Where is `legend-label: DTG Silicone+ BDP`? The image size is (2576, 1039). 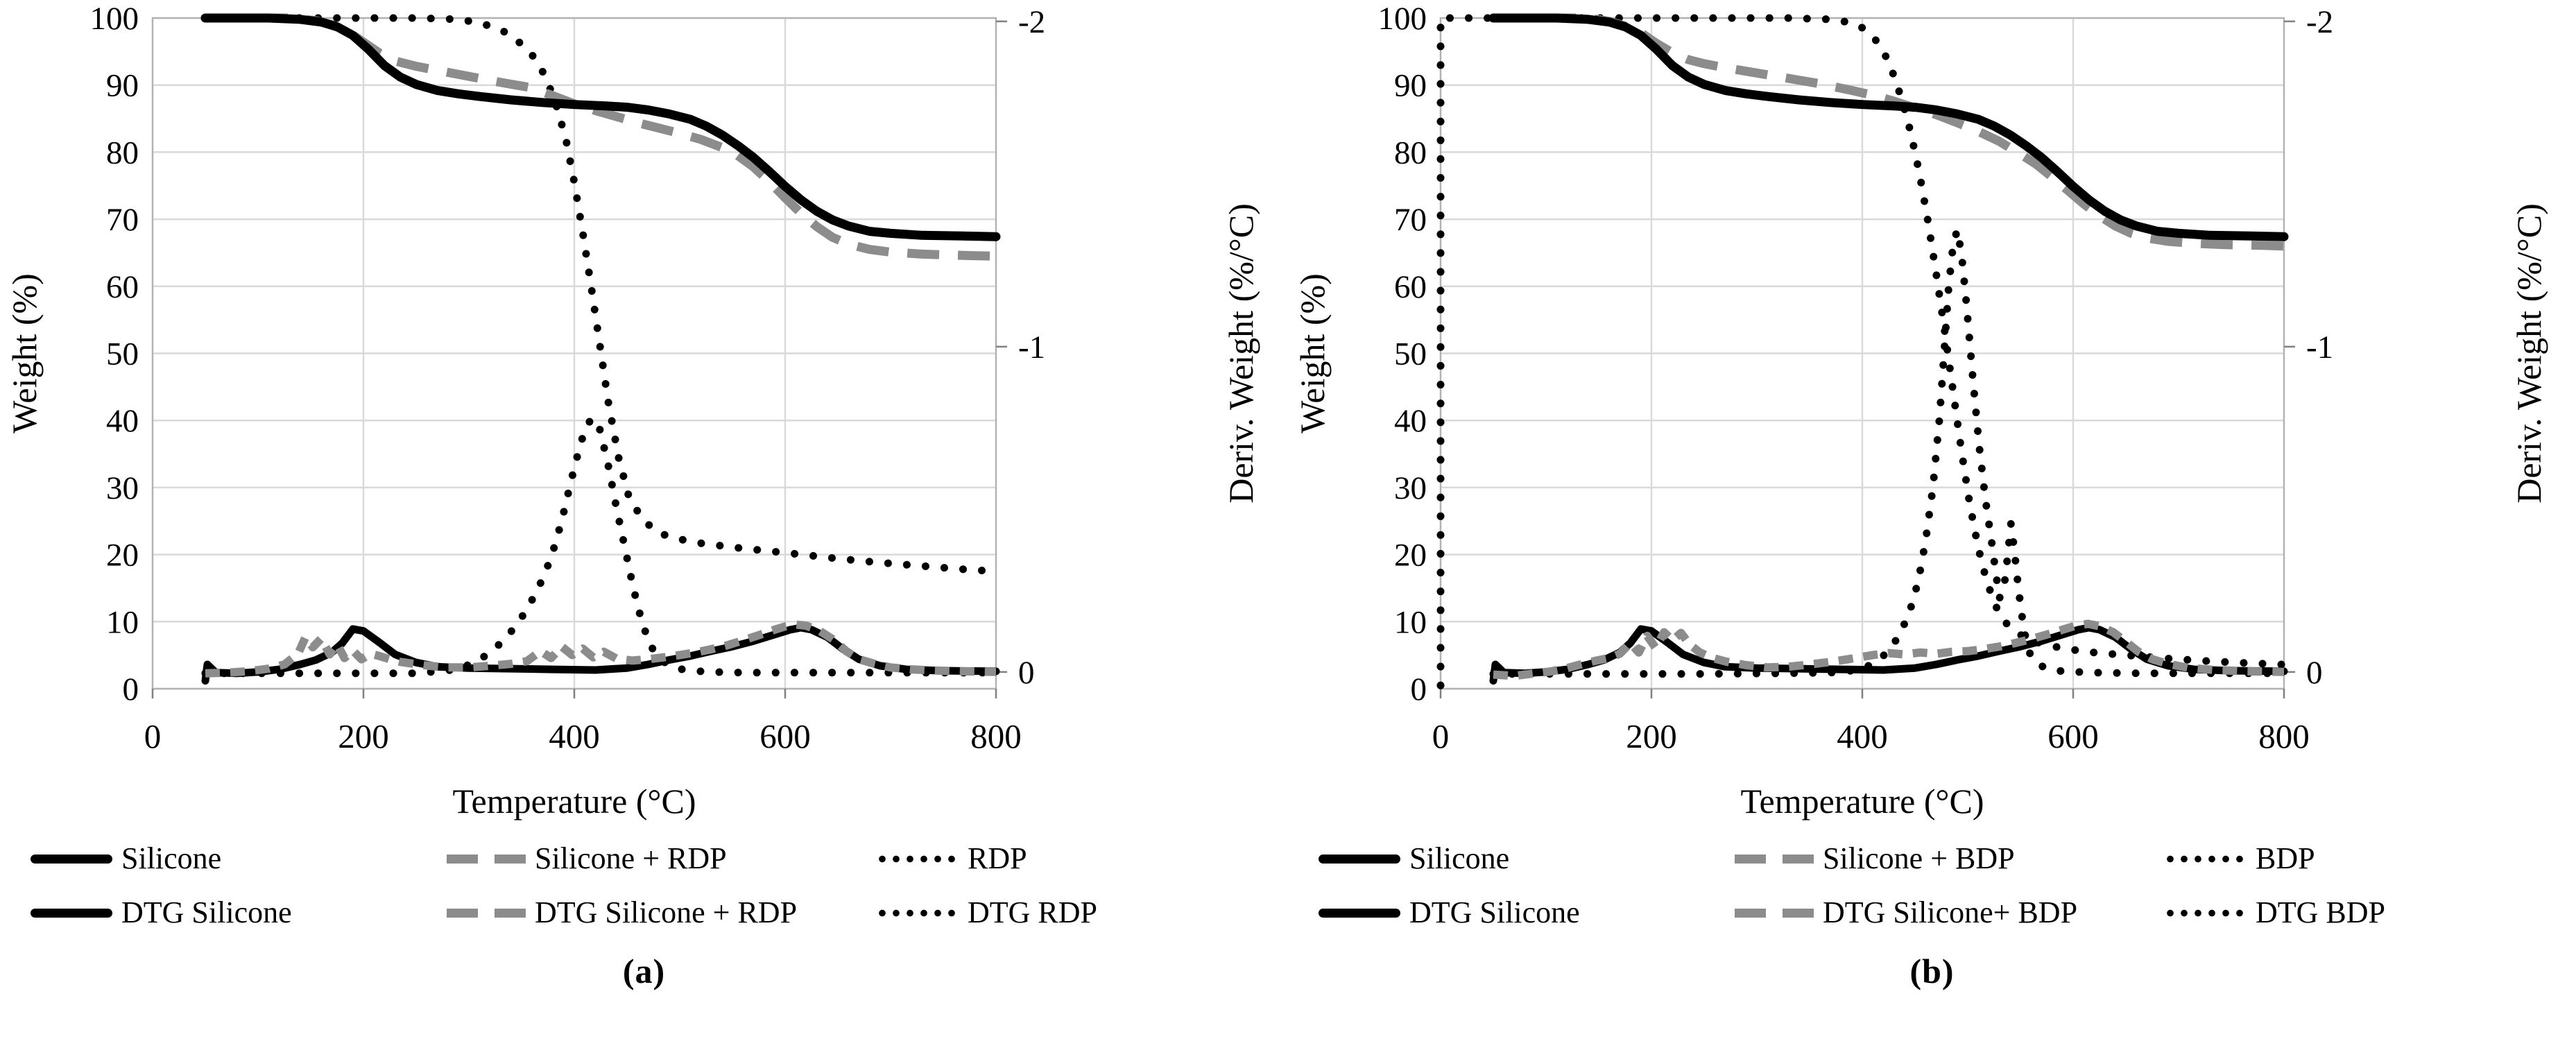 legend-label: DTG Silicone+ BDP is located at coordinates (1950, 913).